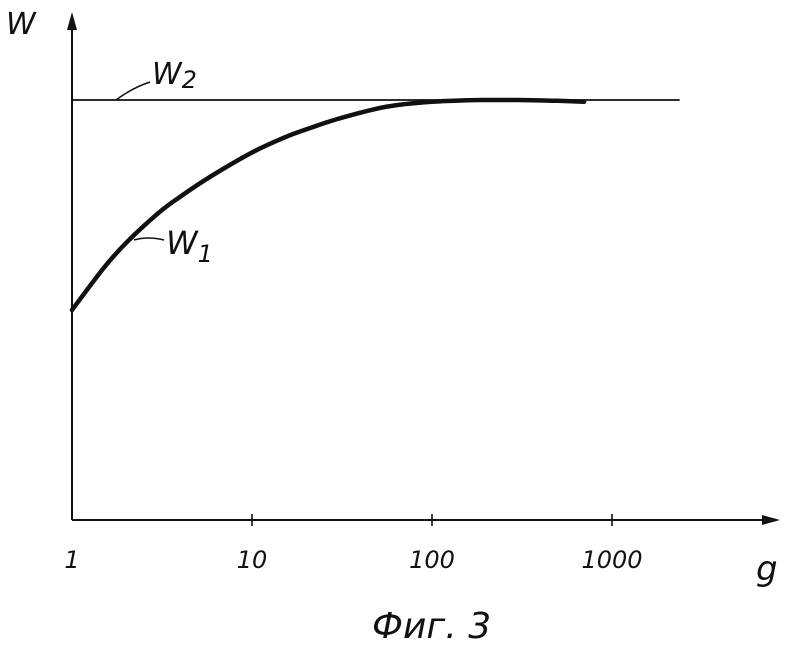 Image resolution: width=800 pixels, height=653 pixels. Describe the element at coordinates (431, 626) in the screenshot. I see `figure-caption: Фиг. 3` at that location.